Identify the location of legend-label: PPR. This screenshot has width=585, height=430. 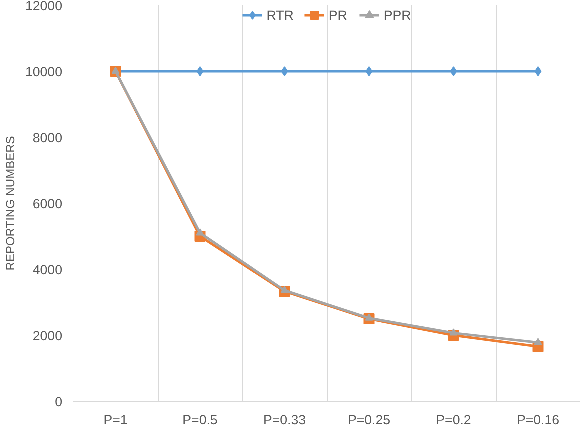
(398, 15).